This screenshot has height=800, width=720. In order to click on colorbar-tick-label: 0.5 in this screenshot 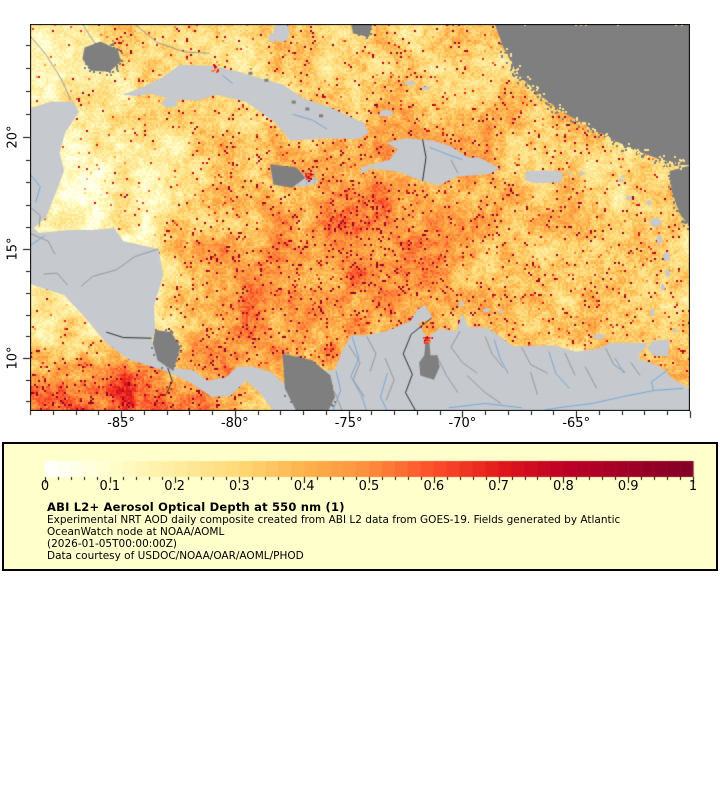, I will do `click(369, 486)`.